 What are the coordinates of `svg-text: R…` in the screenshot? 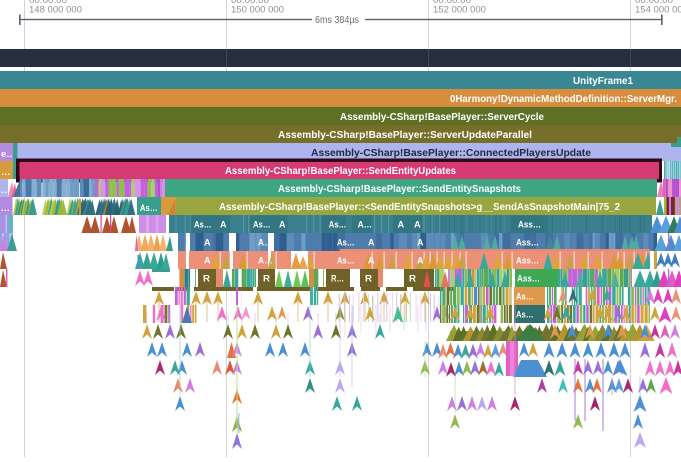 It's located at (337, 279).